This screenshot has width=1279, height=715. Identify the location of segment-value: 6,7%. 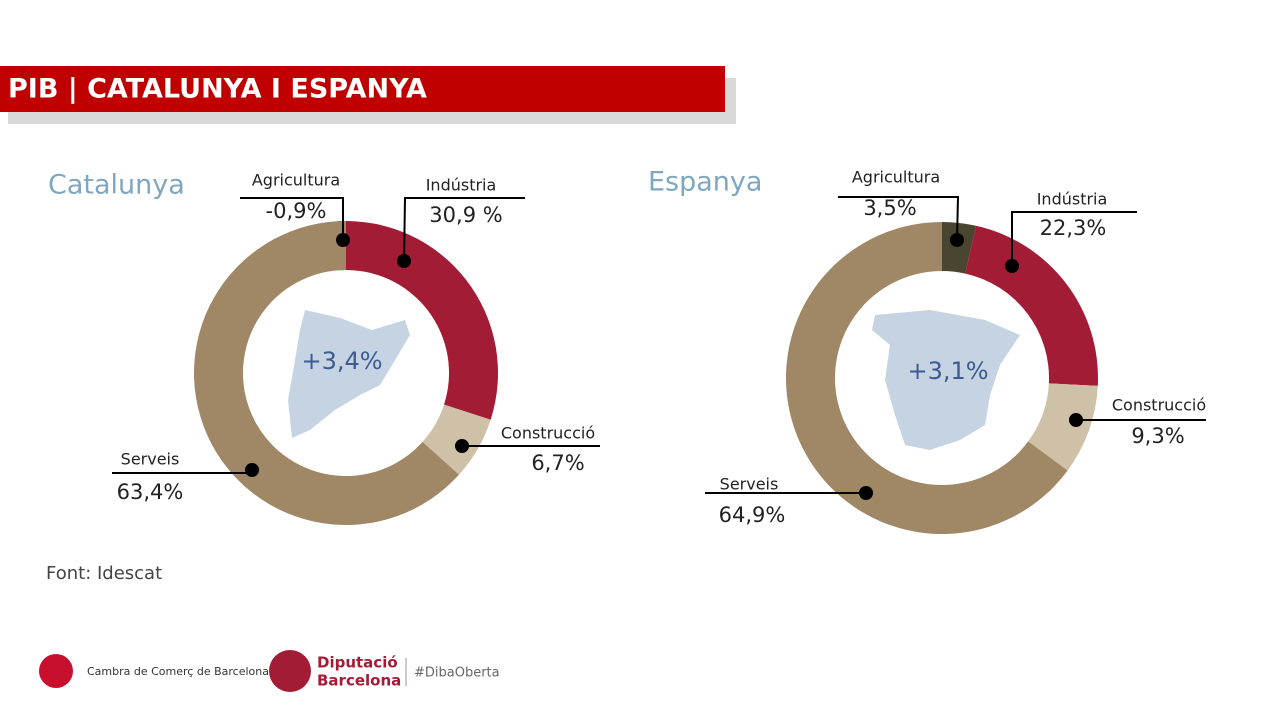
(557, 463).